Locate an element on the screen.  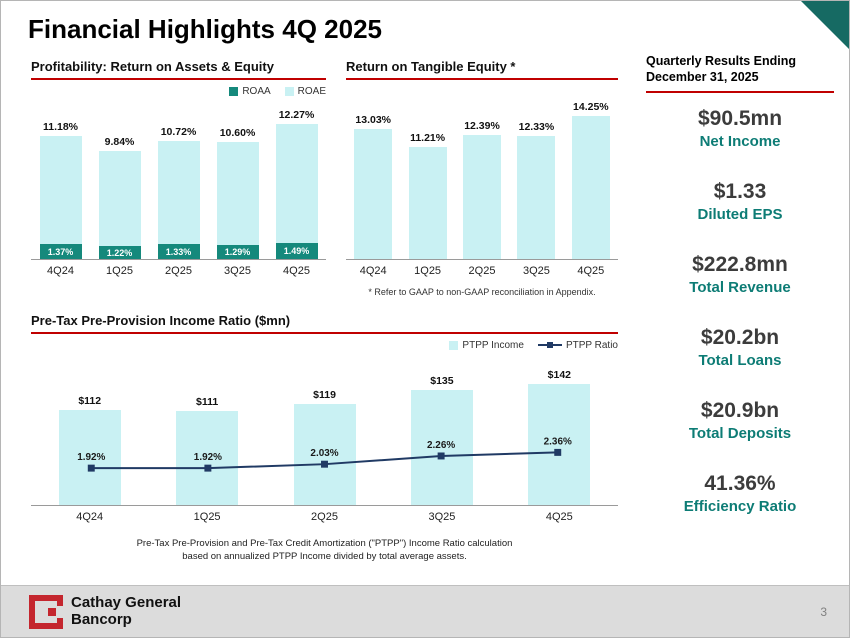
legend-ptpp: PTPP Income PTPP Ratio is located at coordinates (324, 345).